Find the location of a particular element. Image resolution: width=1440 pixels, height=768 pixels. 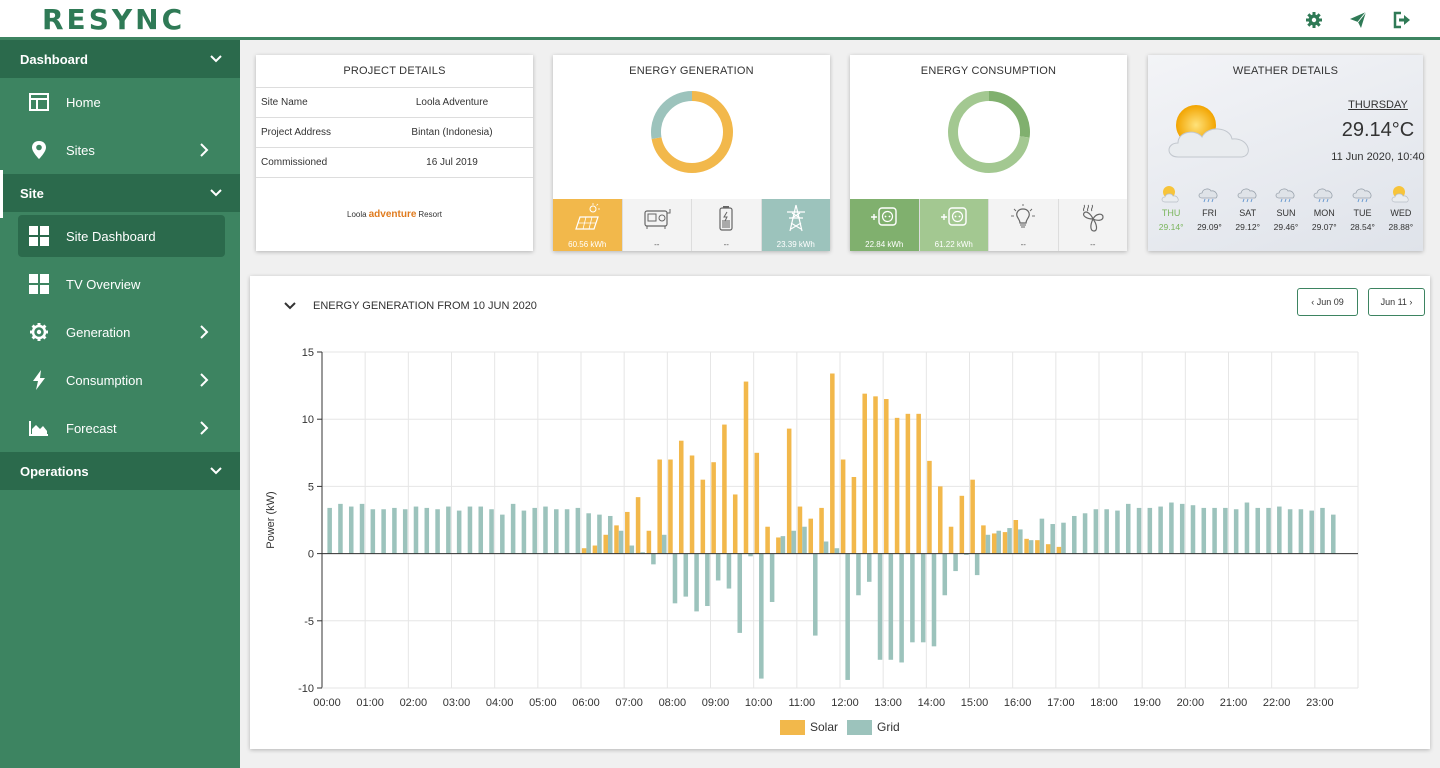

tile-generator: -- is located at coordinates (656, 225).